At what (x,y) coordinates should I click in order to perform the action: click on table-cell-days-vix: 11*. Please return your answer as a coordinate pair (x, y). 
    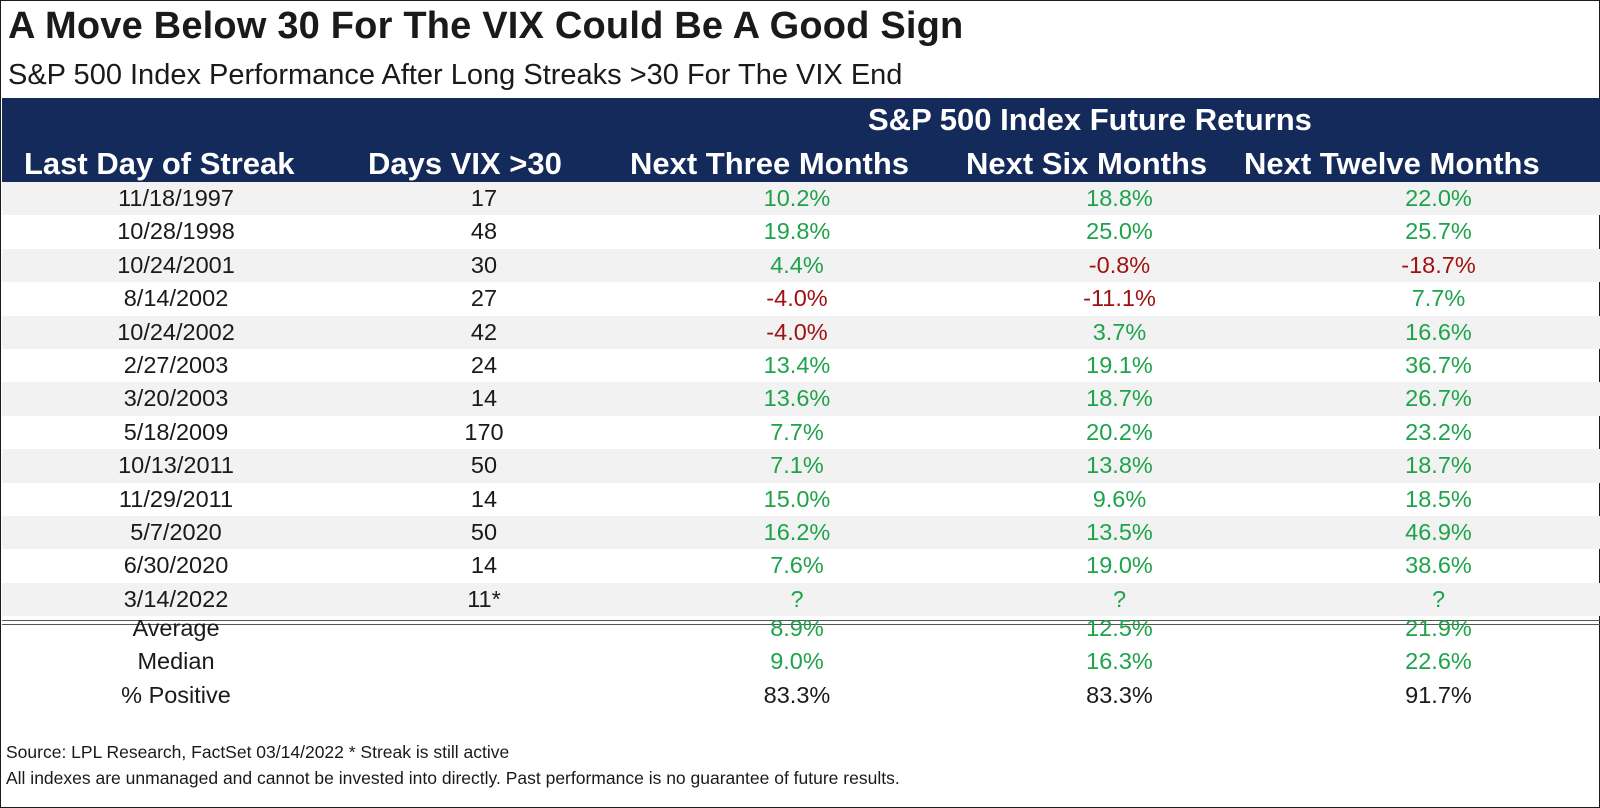
    Looking at the image, I should click on (484, 598).